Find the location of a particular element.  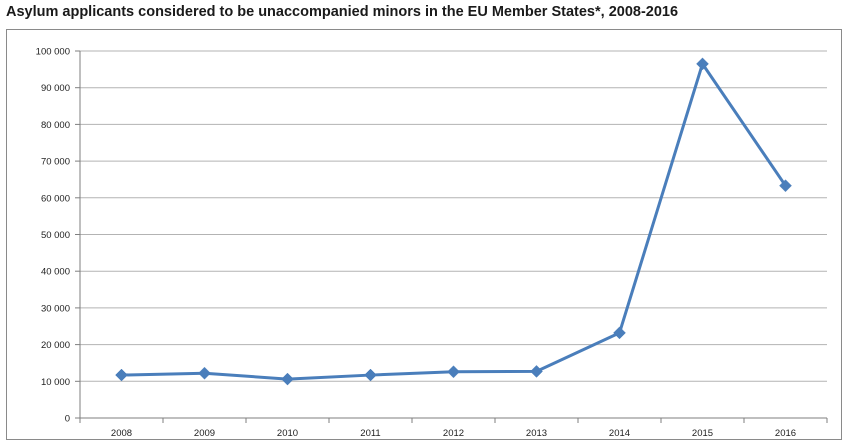

x-tick-label: 2008 is located at coordinates (121, 433).